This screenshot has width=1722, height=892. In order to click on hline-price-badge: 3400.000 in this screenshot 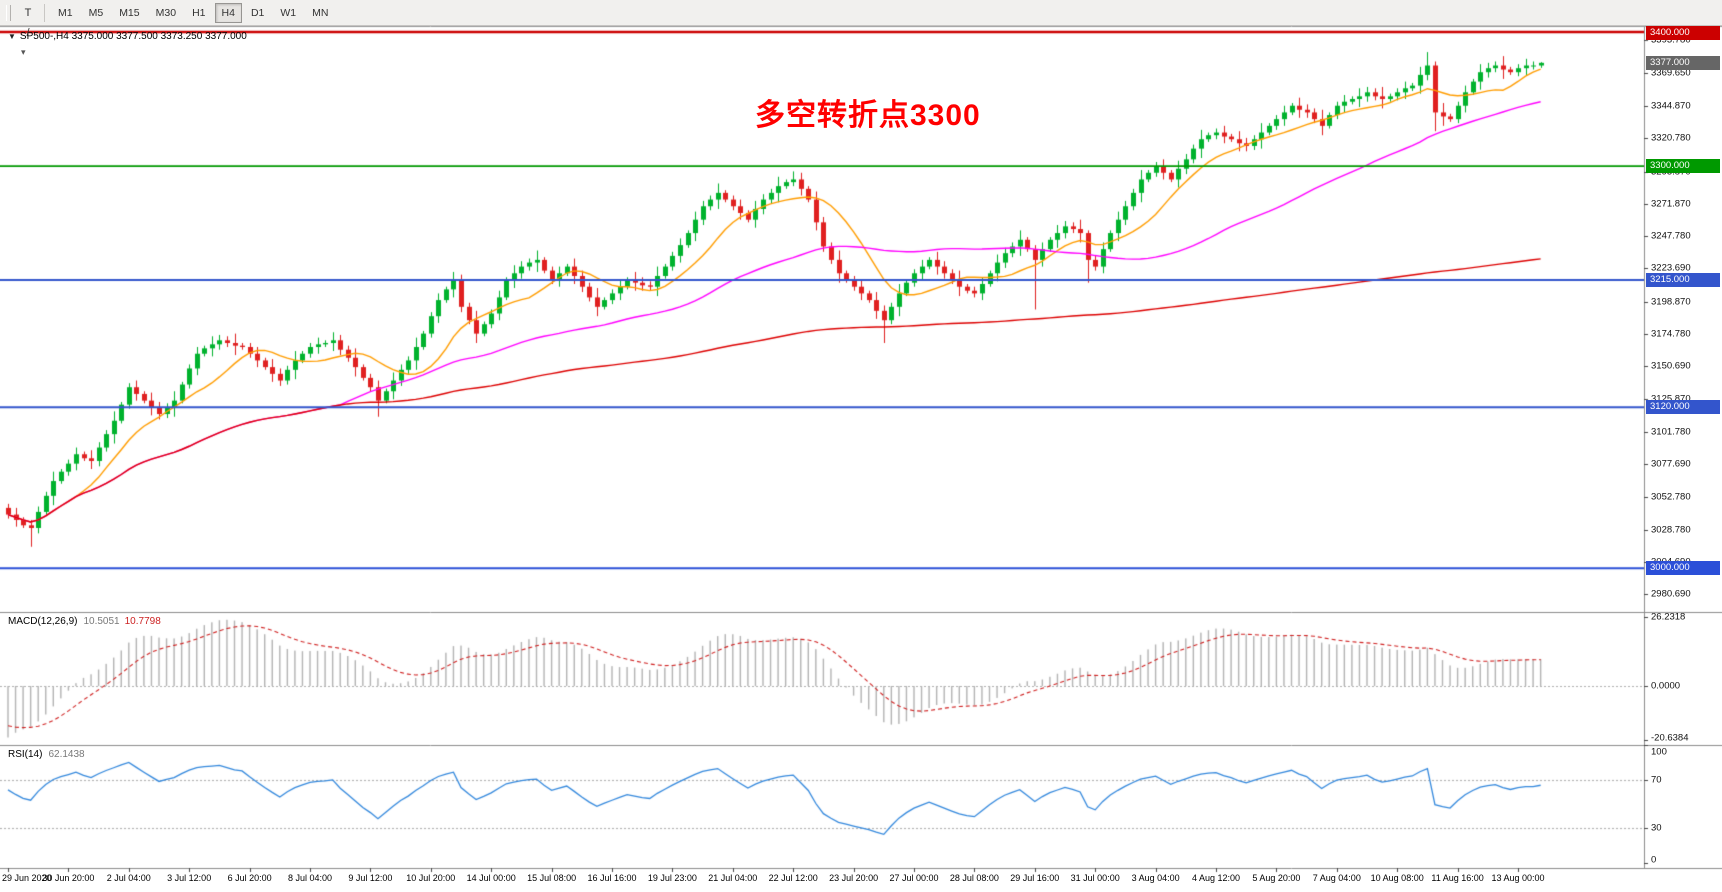, I will do `click(1683, 33)`.